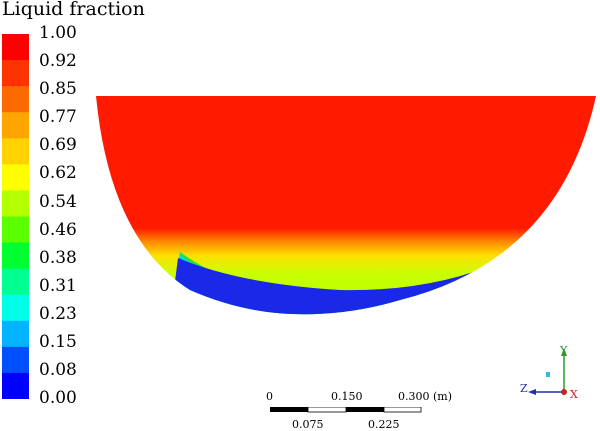  Describe the element at coordinates (563, 350) in the screenshot. I see `y-axis-label: Y` at that location.